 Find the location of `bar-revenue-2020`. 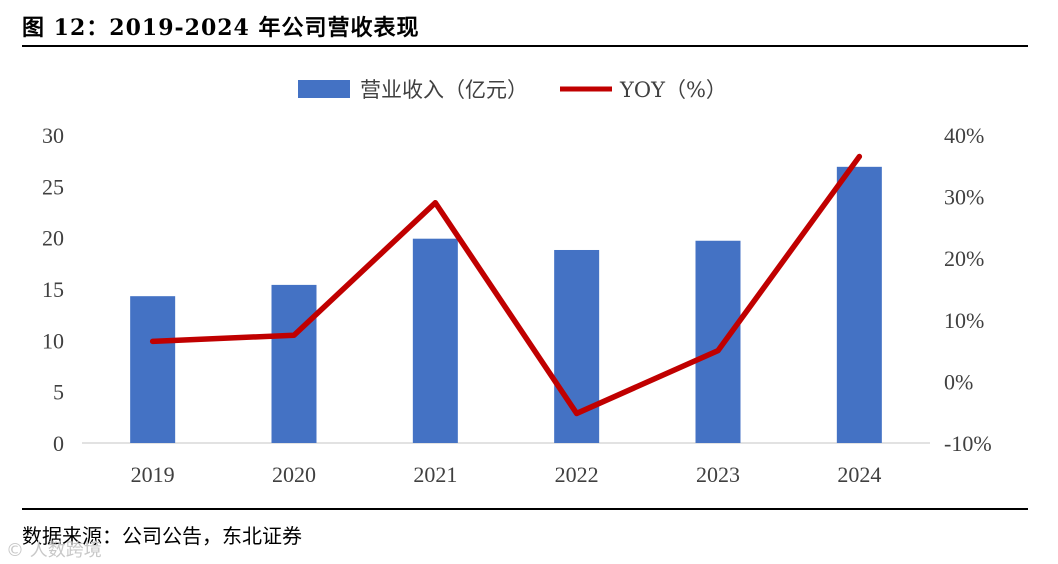

bar-revenue-2020 is located at coordinates (294, 363).